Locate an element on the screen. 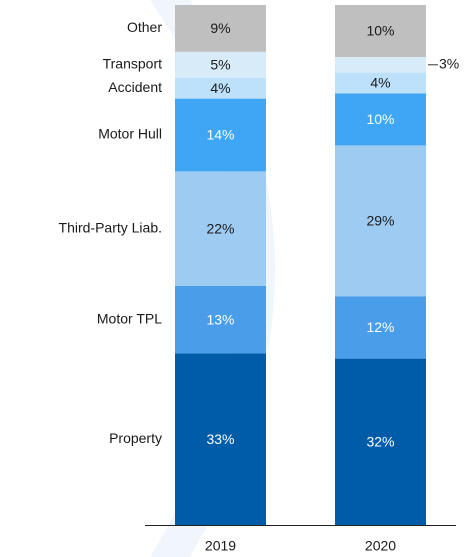 This screenshot has width=466, height=557. value-label: 29% is located at coordinates (380, 221).